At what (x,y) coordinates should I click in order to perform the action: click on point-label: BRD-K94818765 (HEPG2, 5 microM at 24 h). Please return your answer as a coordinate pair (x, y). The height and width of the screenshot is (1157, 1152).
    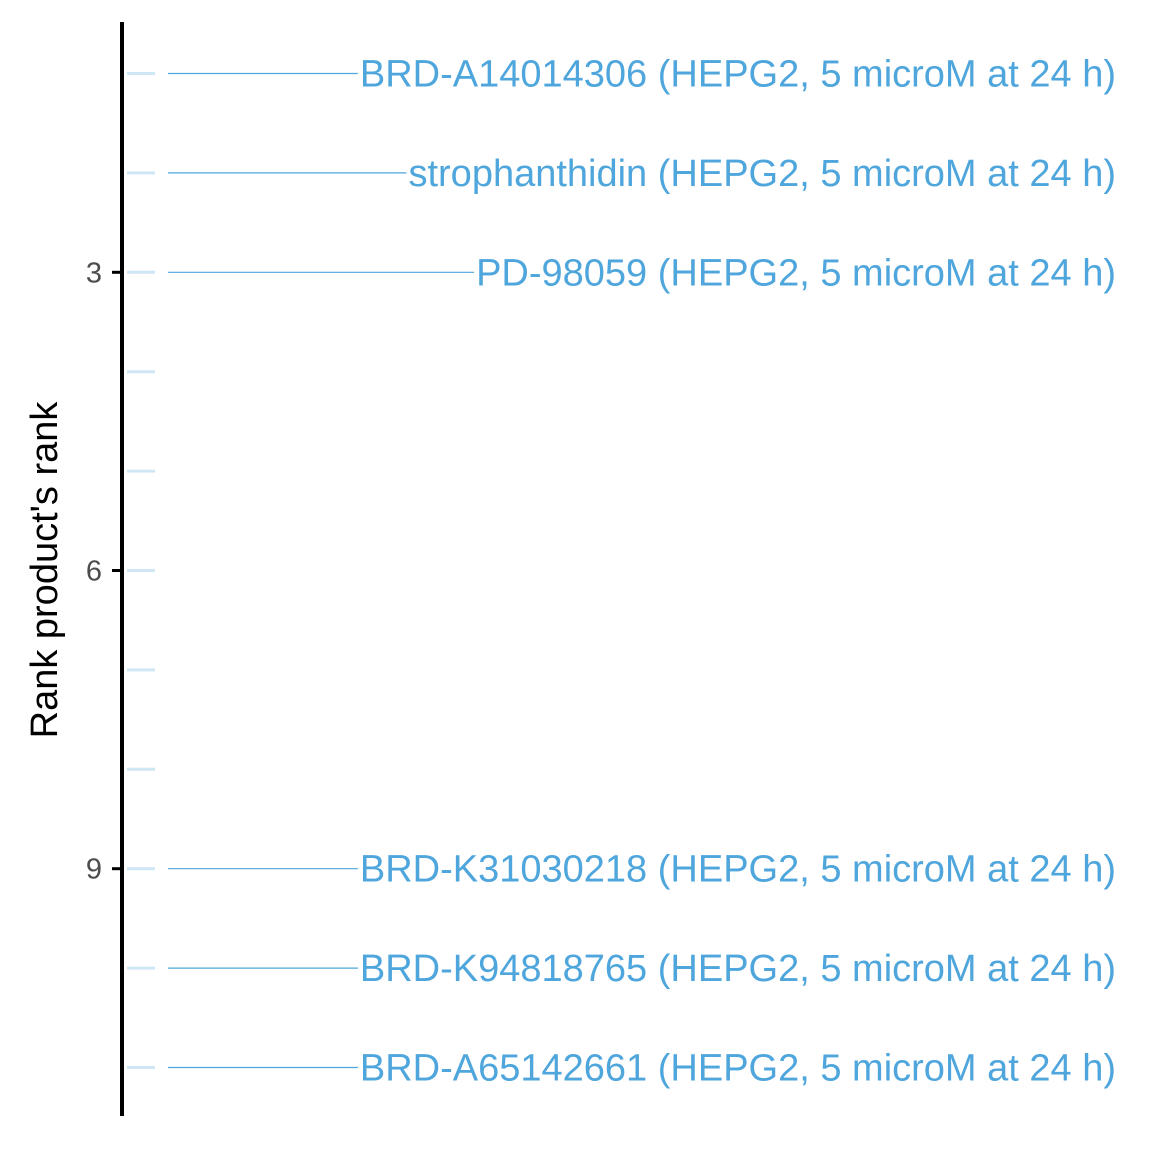
    Looking at the image, I should click on (738, 969).